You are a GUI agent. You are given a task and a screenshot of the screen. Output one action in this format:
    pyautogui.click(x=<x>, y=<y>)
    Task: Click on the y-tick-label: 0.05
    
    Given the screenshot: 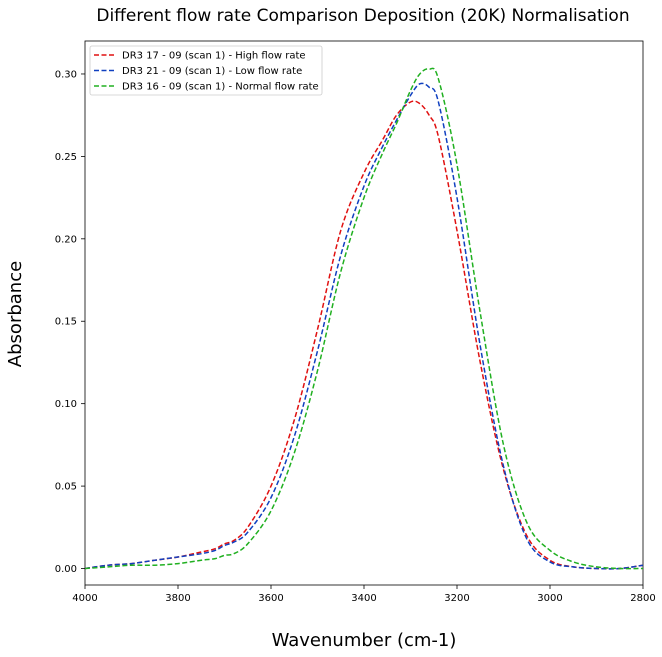 What is the action you would take?
    pyautogui.click(x=66, y=487)
    